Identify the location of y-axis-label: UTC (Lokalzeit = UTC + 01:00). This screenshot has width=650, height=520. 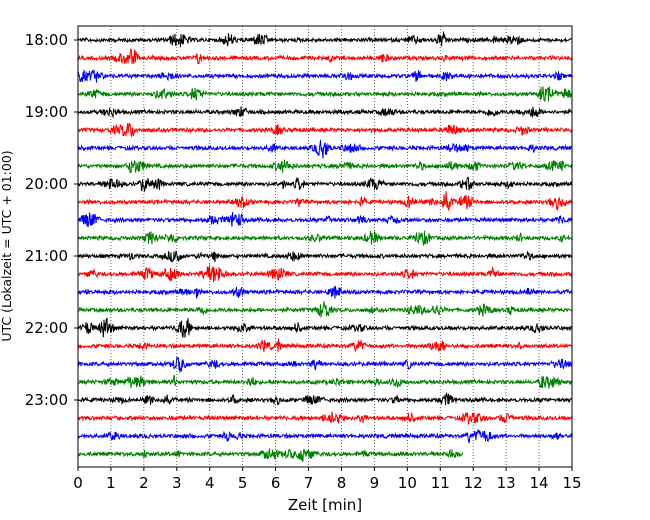
(7, 245).